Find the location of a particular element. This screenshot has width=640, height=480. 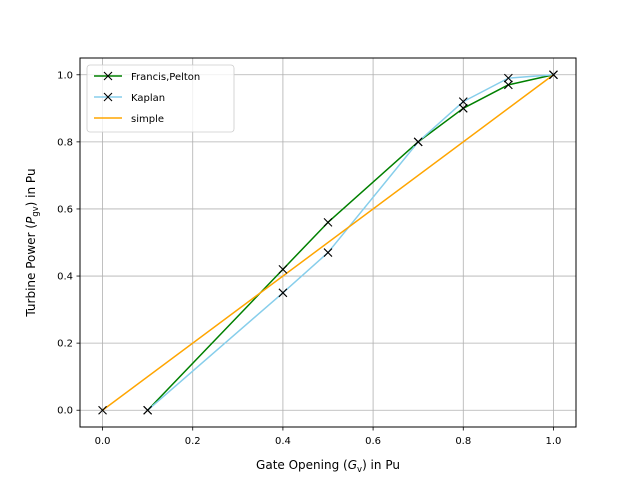

legend-label: Kaplan is located at coordinates (148, 98).